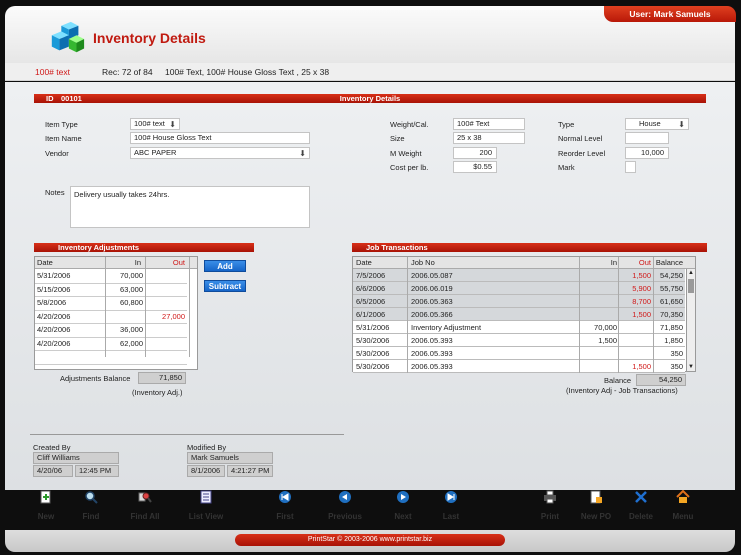  I want to click on scroll-up-icon: ▲, so click(691, 273).